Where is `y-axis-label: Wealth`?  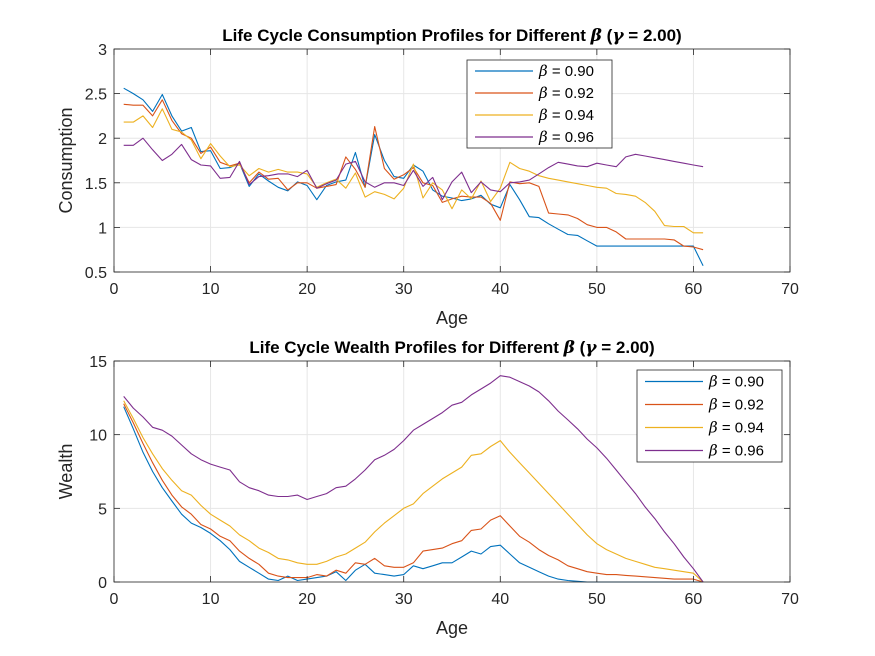 y-axis-label: Wealth is located at coordinates (66, 472).